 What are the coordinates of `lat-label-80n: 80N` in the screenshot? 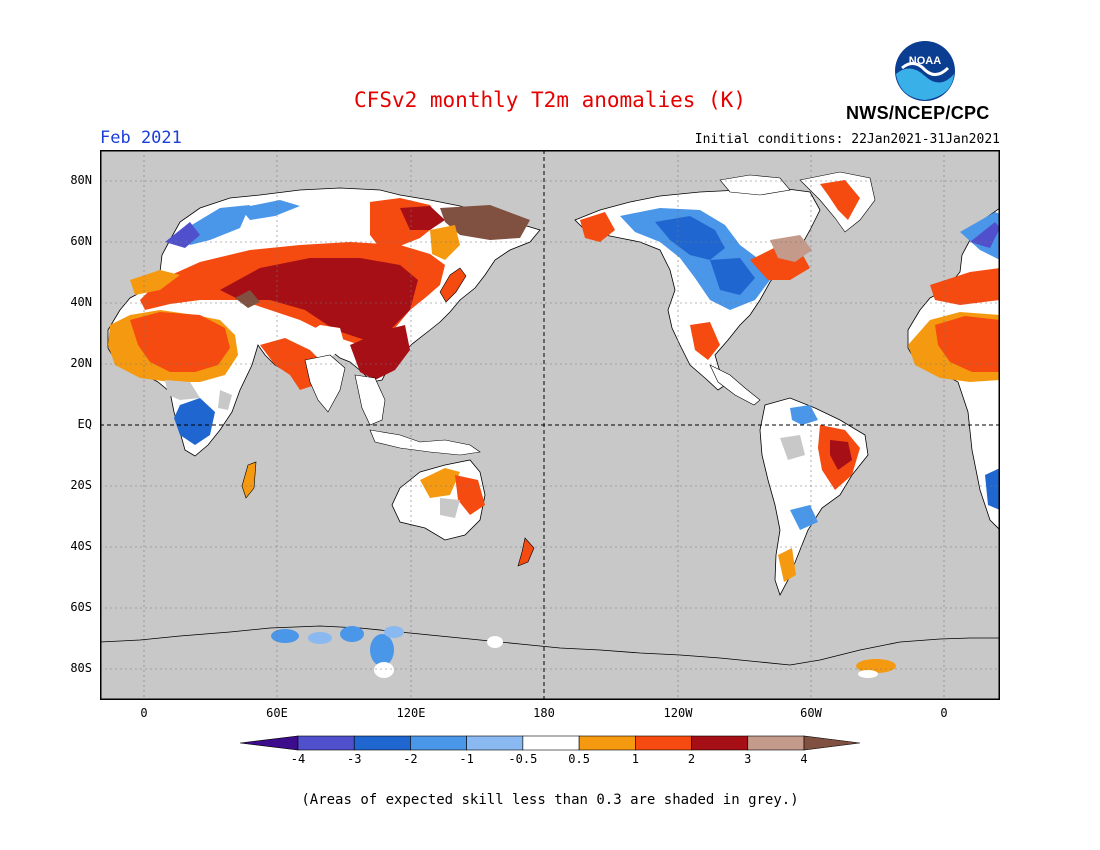 It's located at (81, 180).